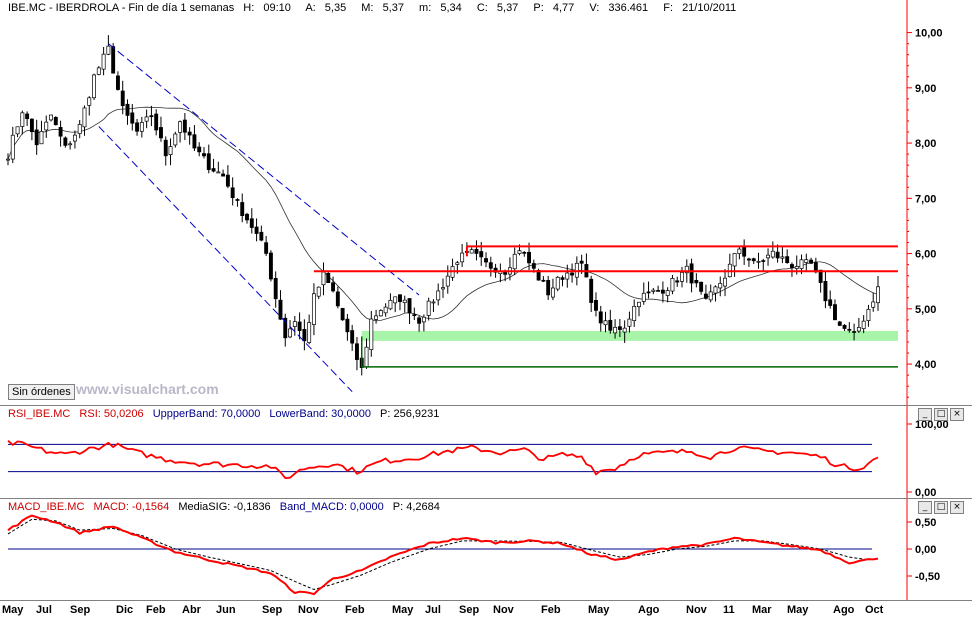 This screenshot has height=618, width=972. What do you see at coordinates (925, 365) in the screenshot?
I see `y-tick-label: 4,00` at bounding box center [925, 365].